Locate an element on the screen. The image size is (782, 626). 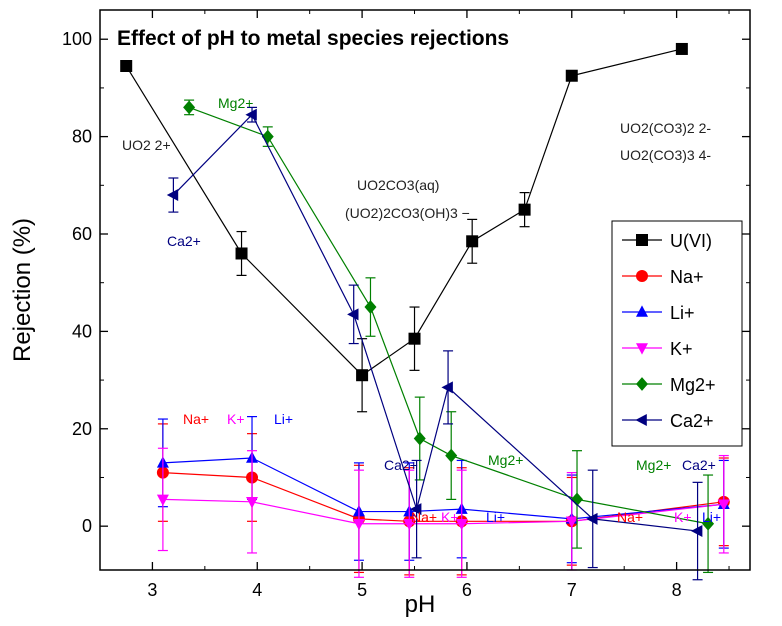
legend-label: U(VI) is located at coordinates (691, 241).